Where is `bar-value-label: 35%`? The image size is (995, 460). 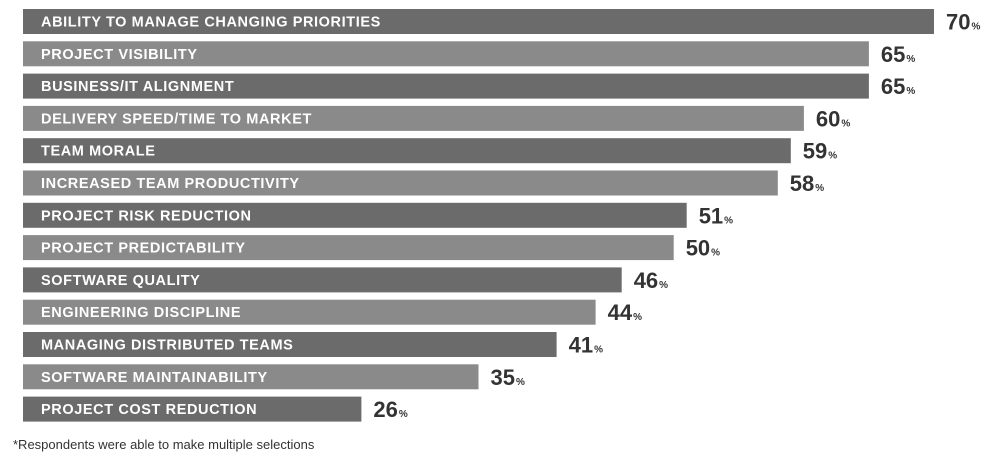
bar-value-label: 35% is located at coordinates (508, 377).